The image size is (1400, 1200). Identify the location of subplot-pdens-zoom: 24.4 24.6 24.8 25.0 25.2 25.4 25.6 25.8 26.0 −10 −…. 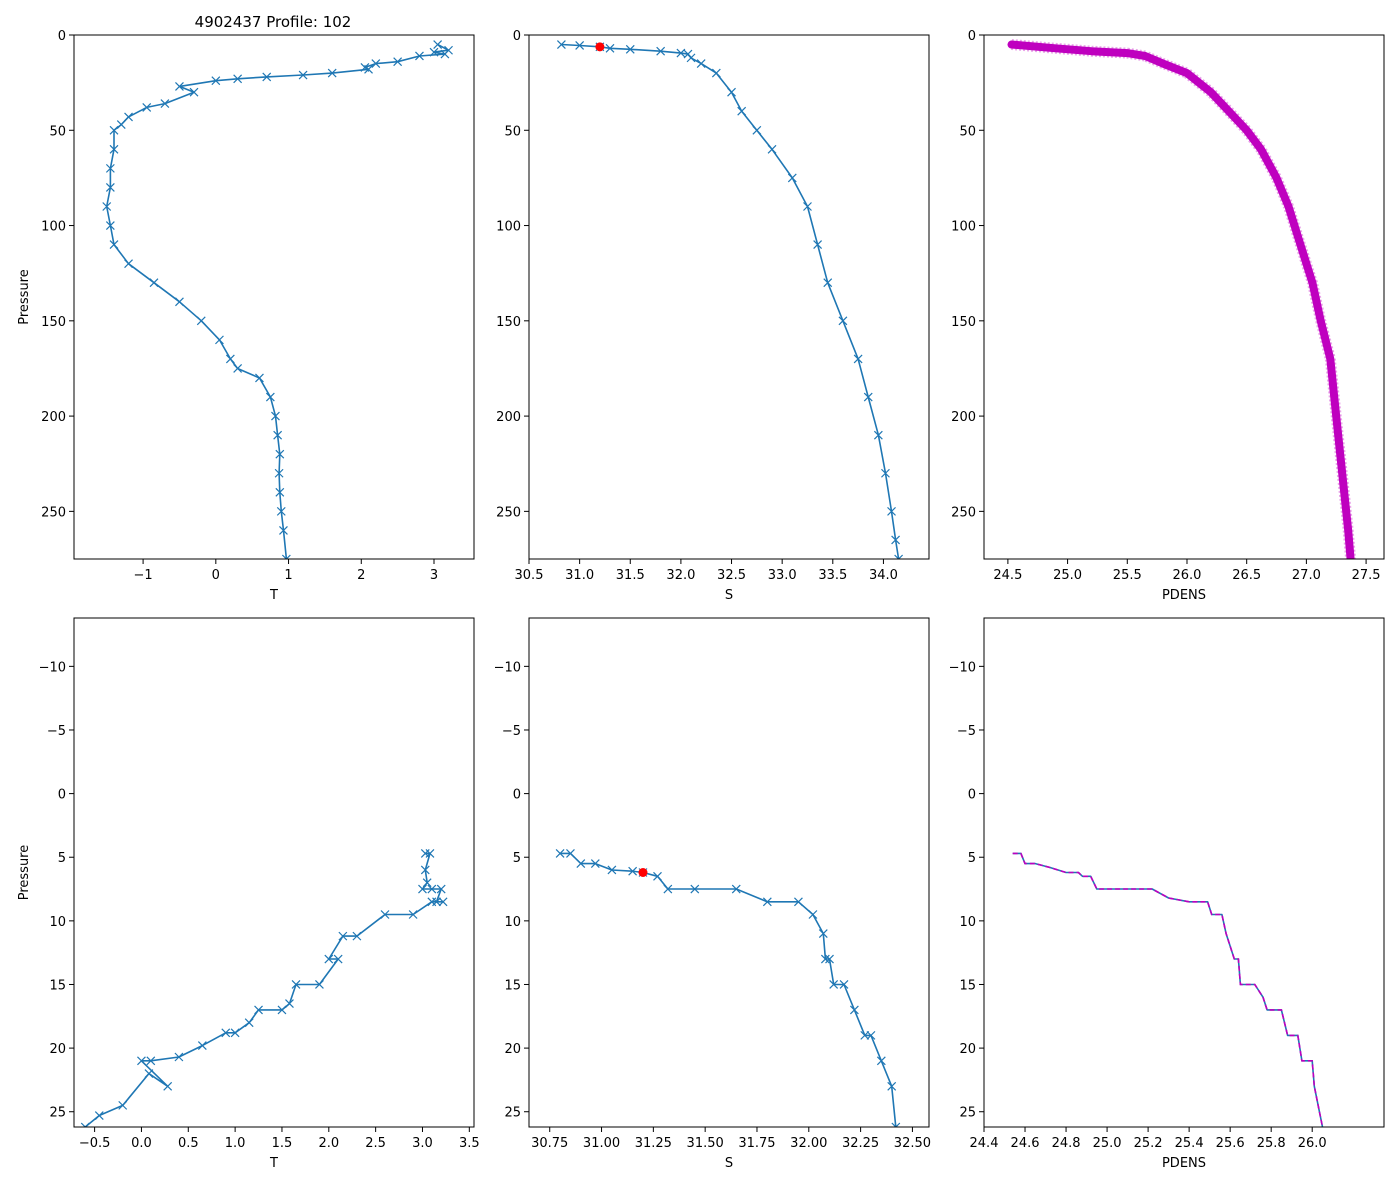
(1167, 894).